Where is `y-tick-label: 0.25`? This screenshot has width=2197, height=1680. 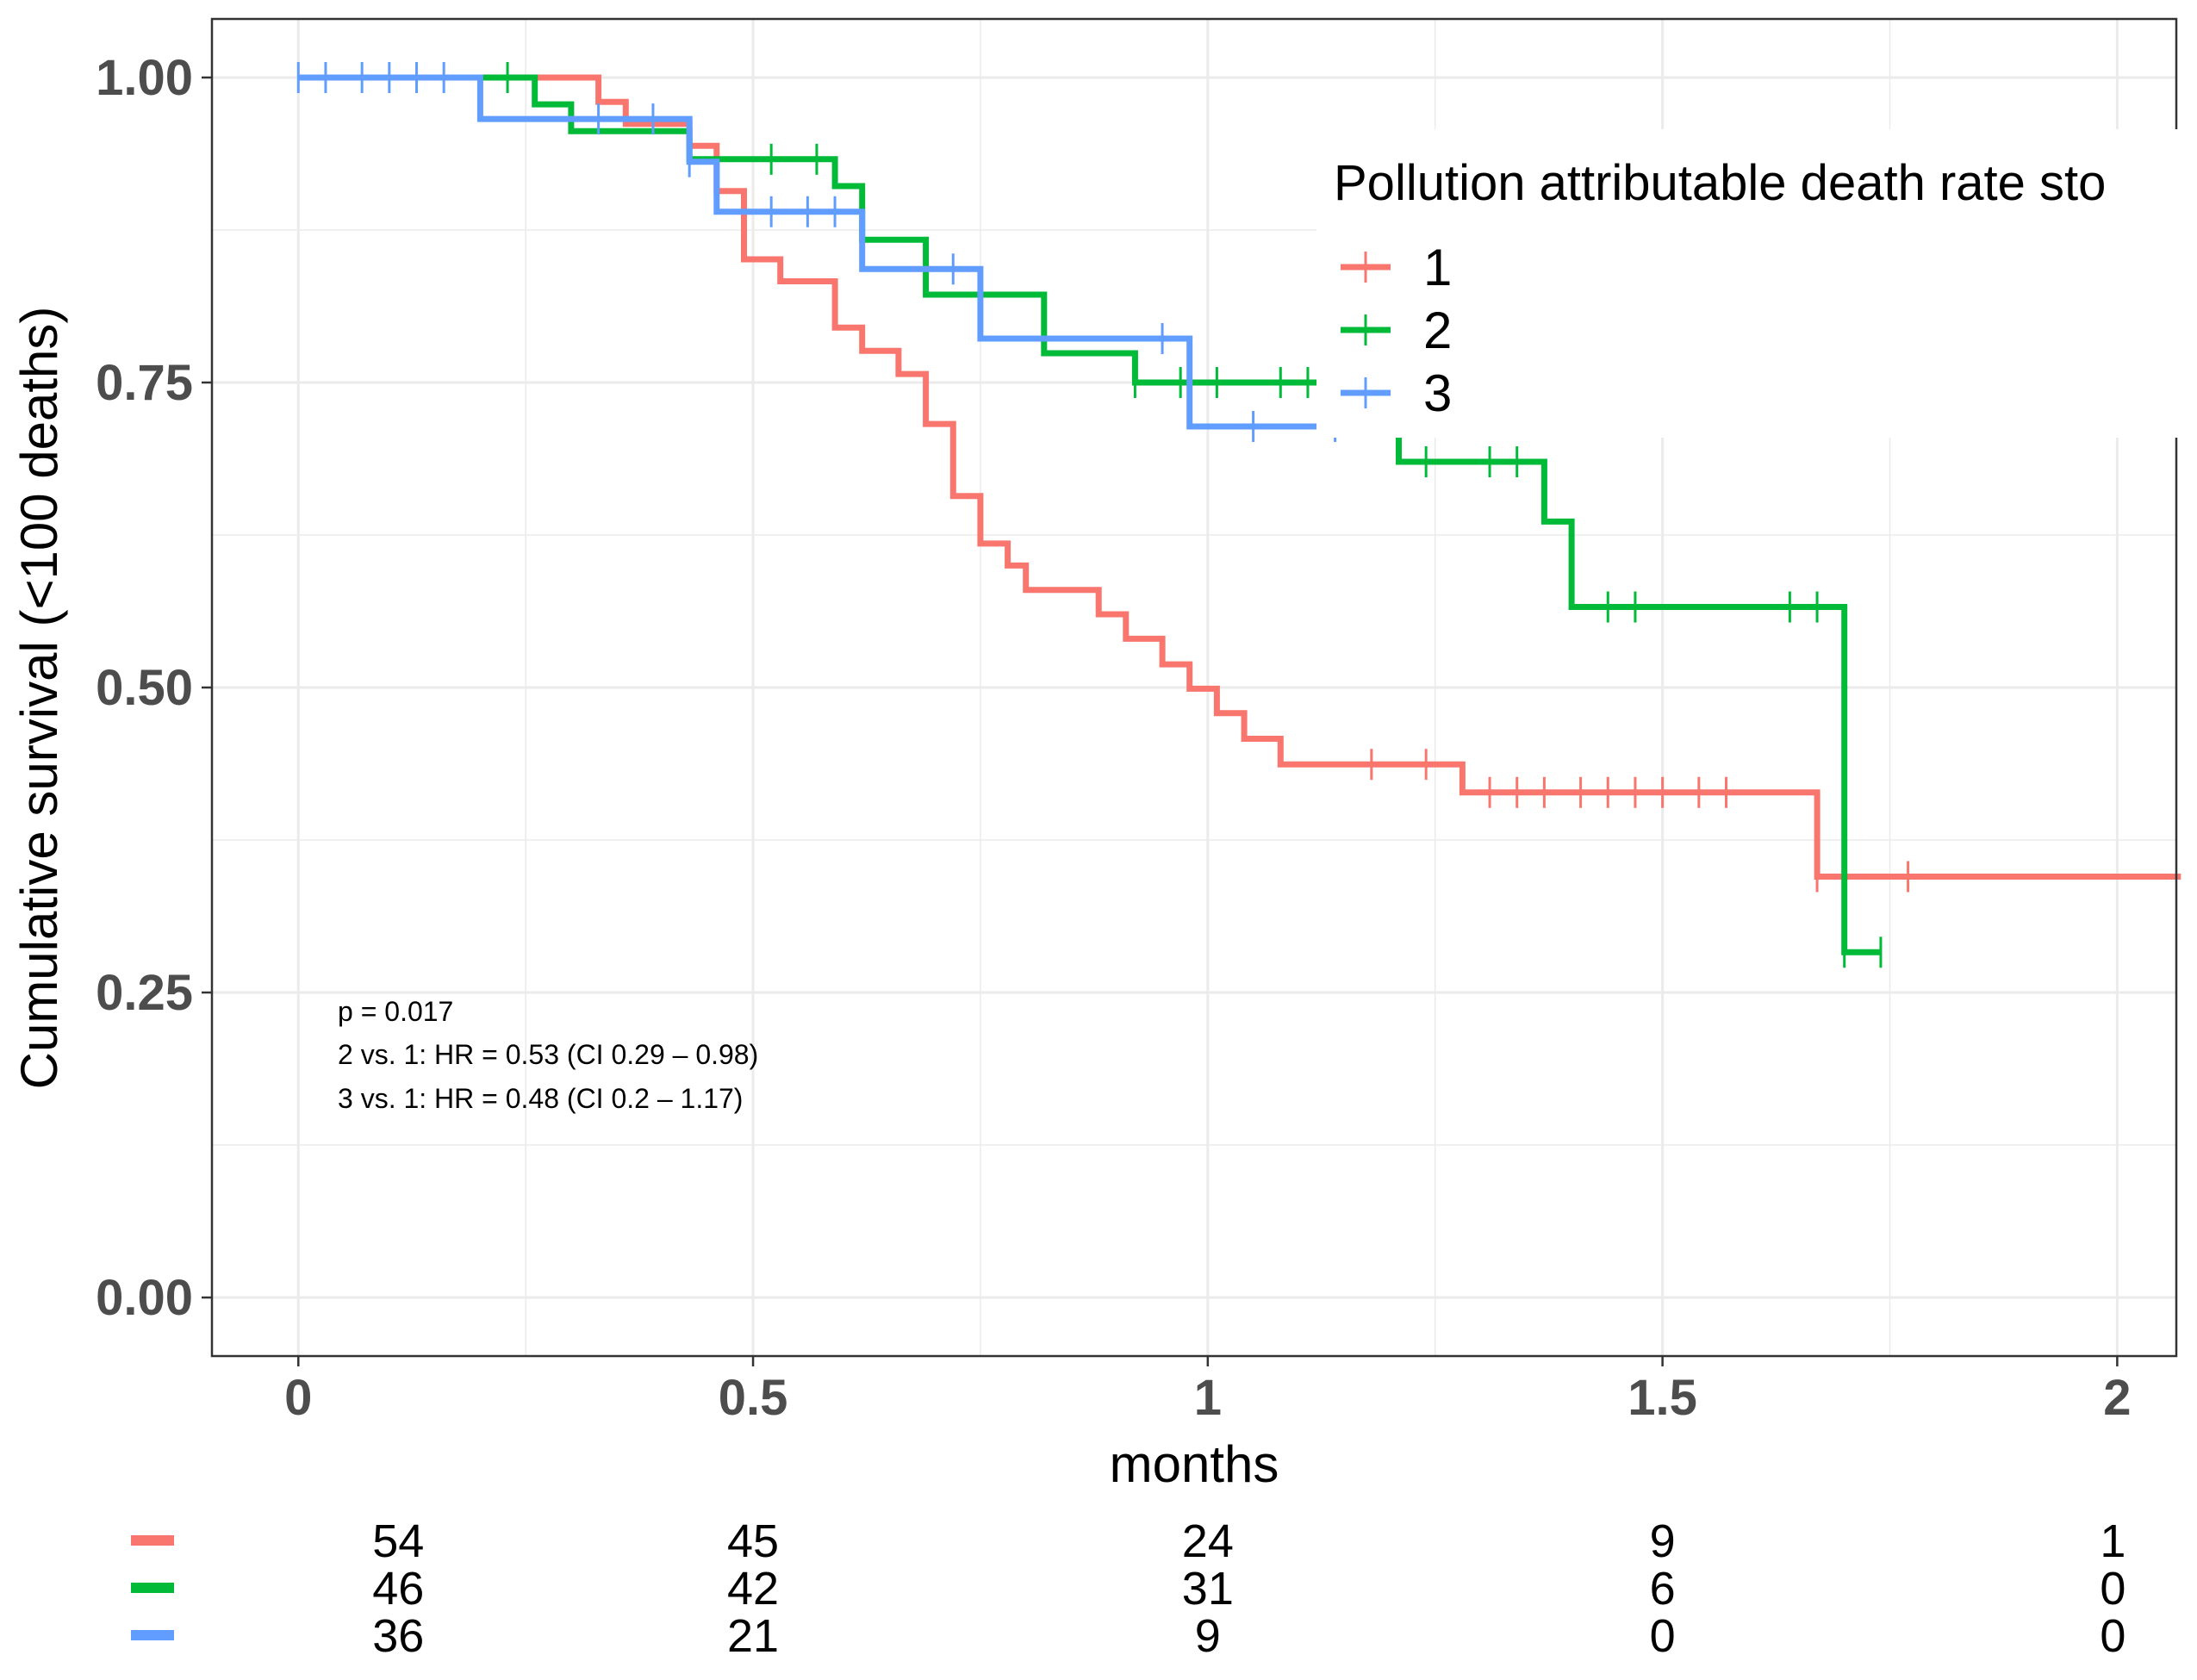
y-tick-label: 0.25 is located at coordinates (144, 993).